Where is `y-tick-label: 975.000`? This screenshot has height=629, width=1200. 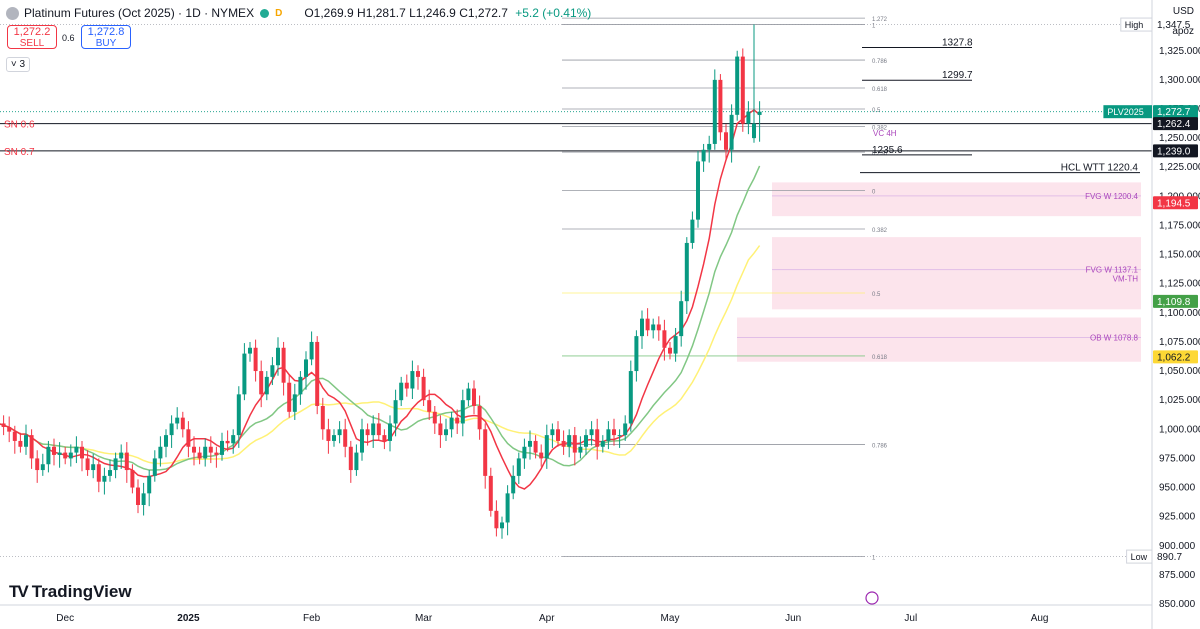 y-tick-label: 975.000 is located at coordinates (1177, 458).